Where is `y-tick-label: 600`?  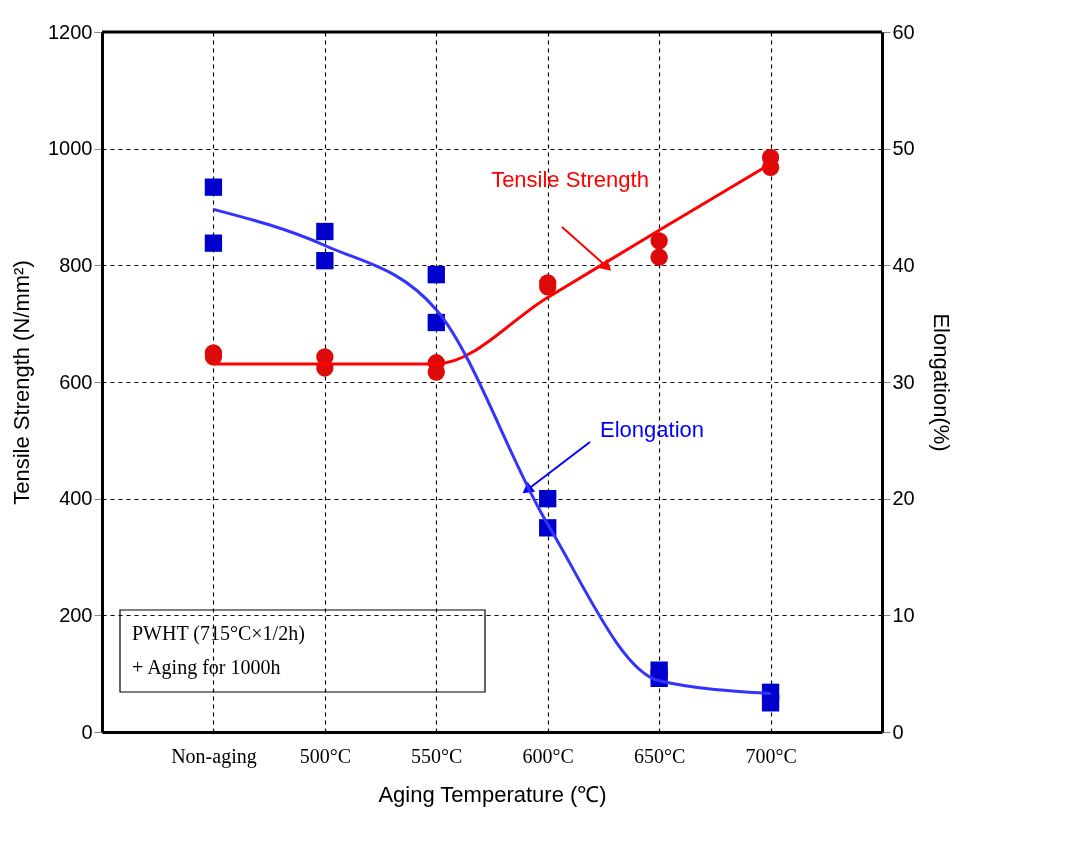 y-tick-label: 600 is located at coordinates (76, 381).